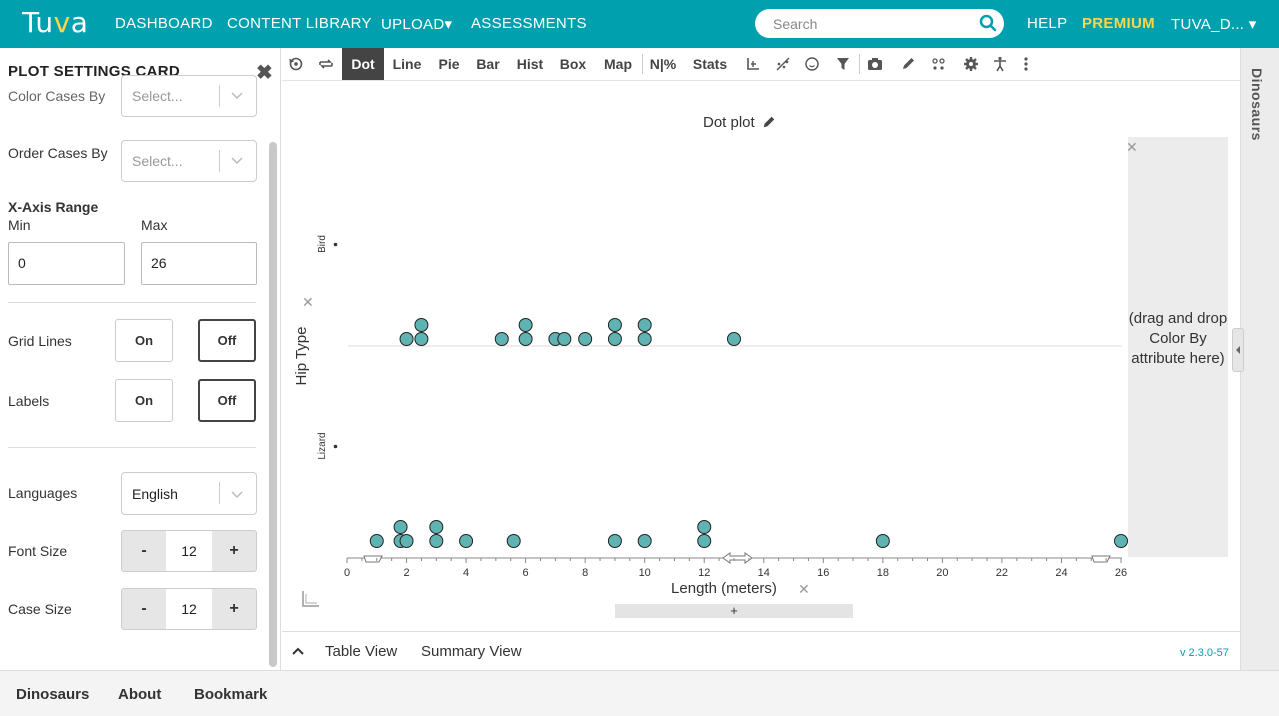 The image size is (1279, 716). Describe the element at coordinates (1238, 350) in the screenshot. I see `collapse-panel-button` at that location.